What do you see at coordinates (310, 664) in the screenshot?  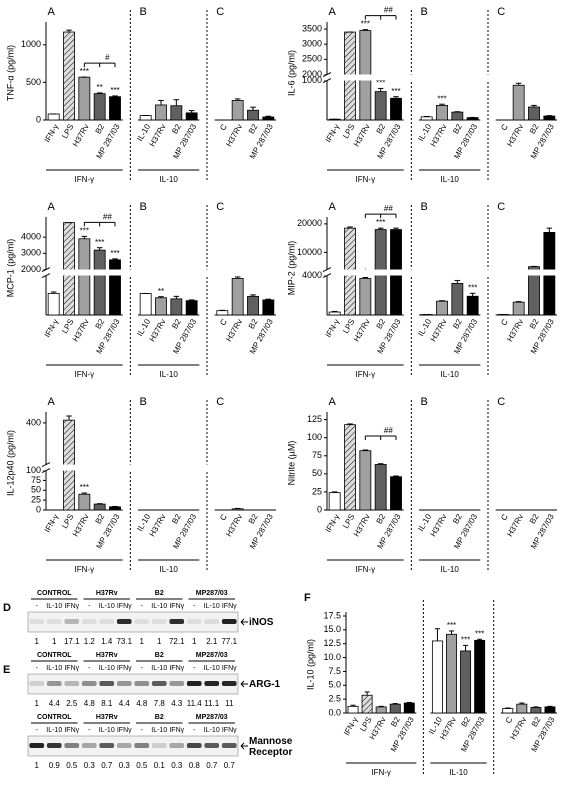 I see `y-axis-title: IL-10 (pg/ml)` at bounding box center [310, 664].